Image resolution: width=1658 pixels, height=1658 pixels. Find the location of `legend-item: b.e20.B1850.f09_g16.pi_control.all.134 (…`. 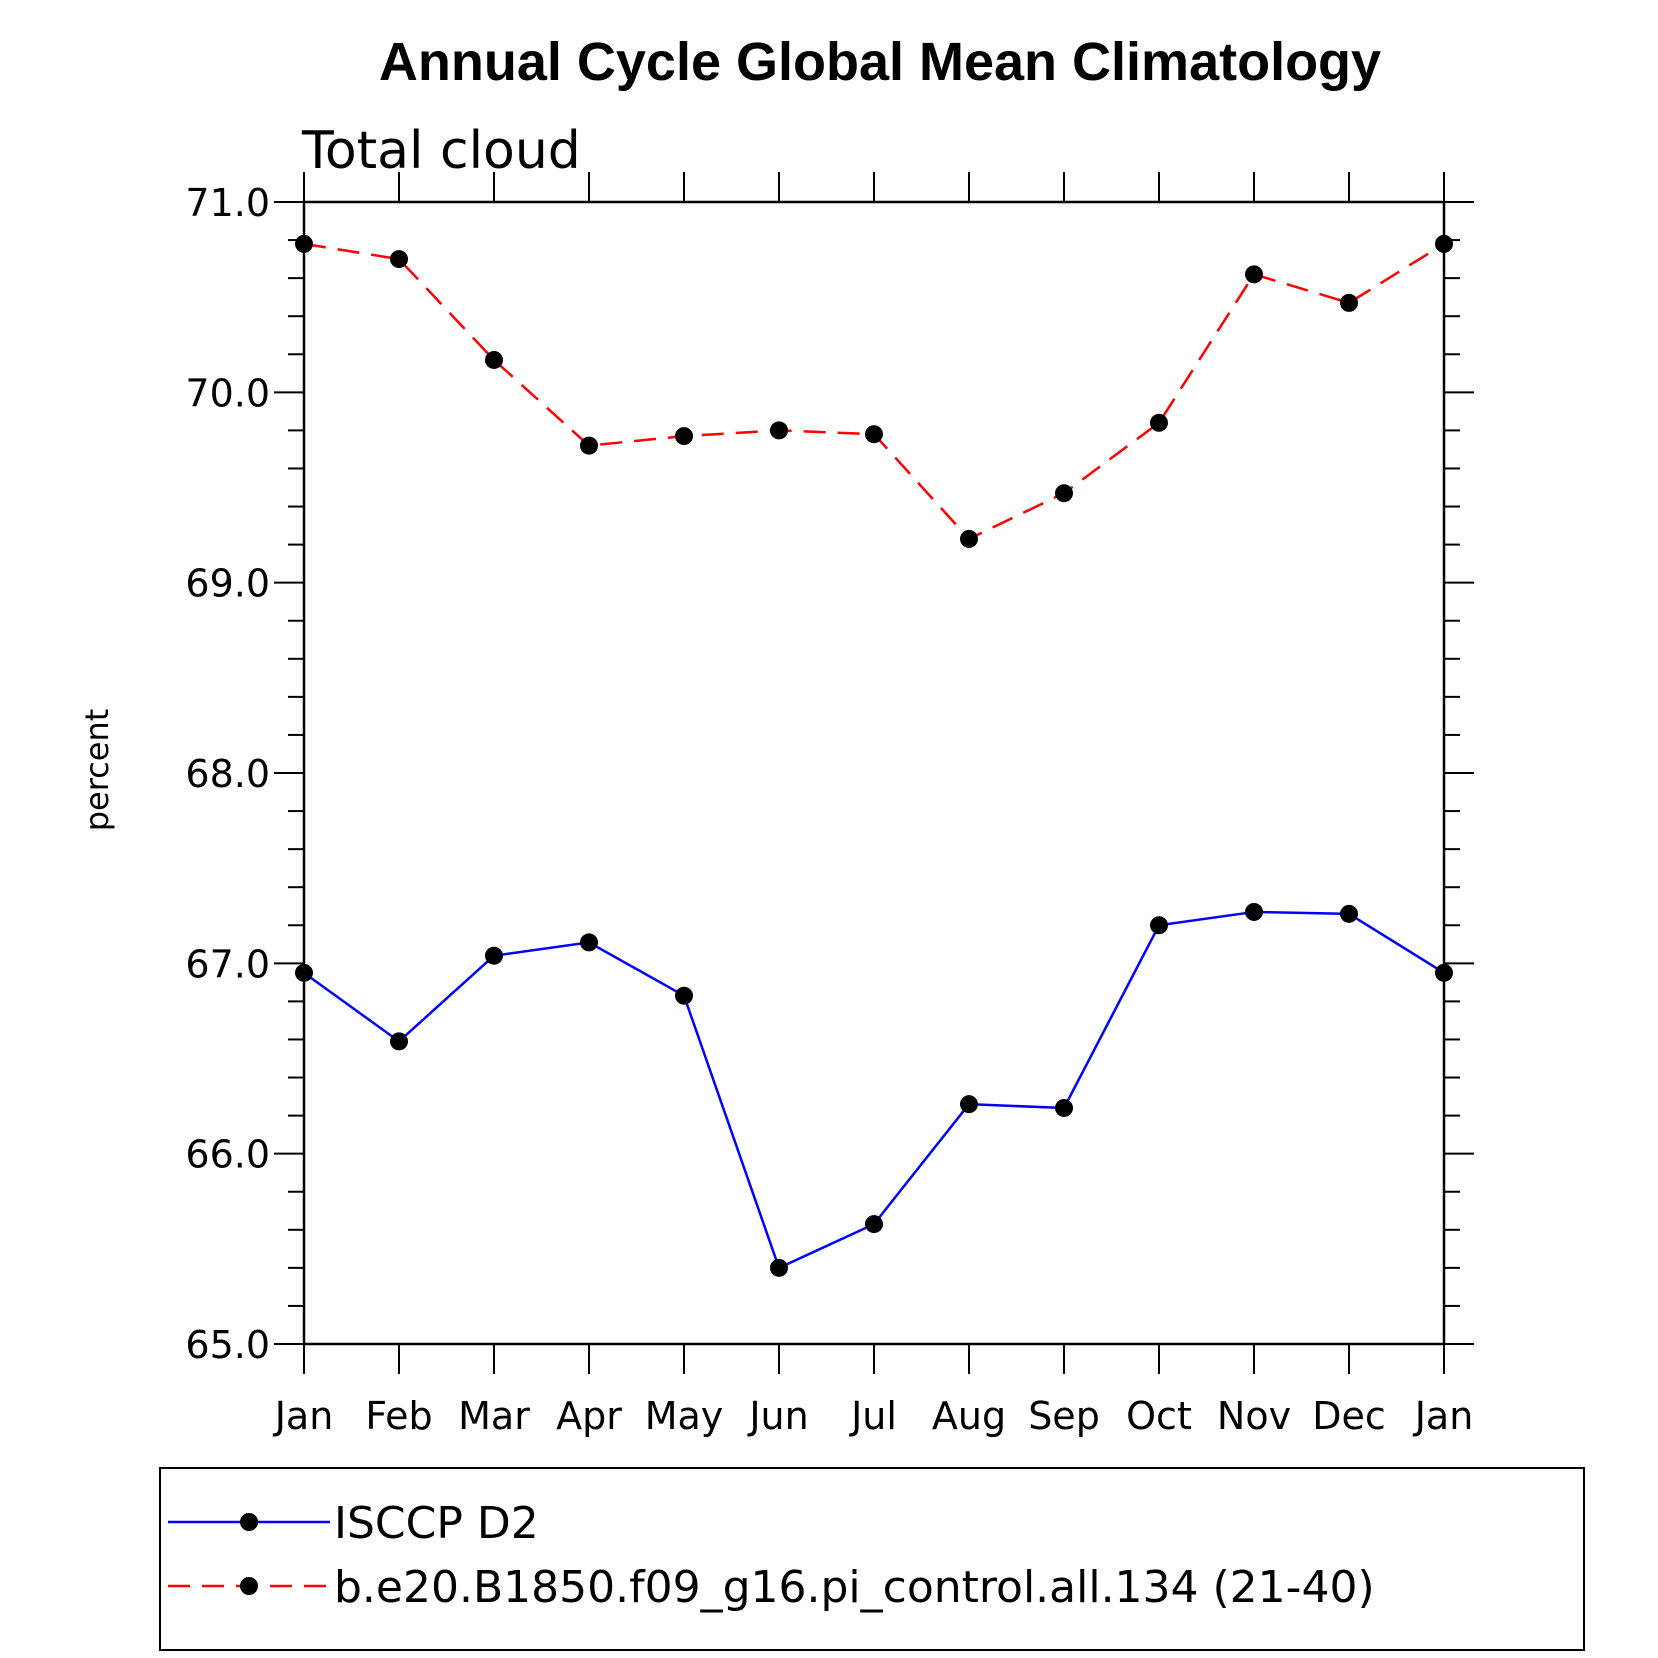

legend-item: b.e20.B1850.f09_g16.pi_control.all.134 (… is located at coordinates (771, 1587).